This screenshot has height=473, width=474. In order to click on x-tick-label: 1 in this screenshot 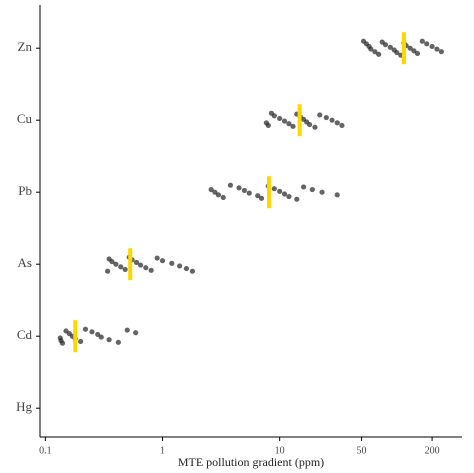, I will do `click(162, 450)`.